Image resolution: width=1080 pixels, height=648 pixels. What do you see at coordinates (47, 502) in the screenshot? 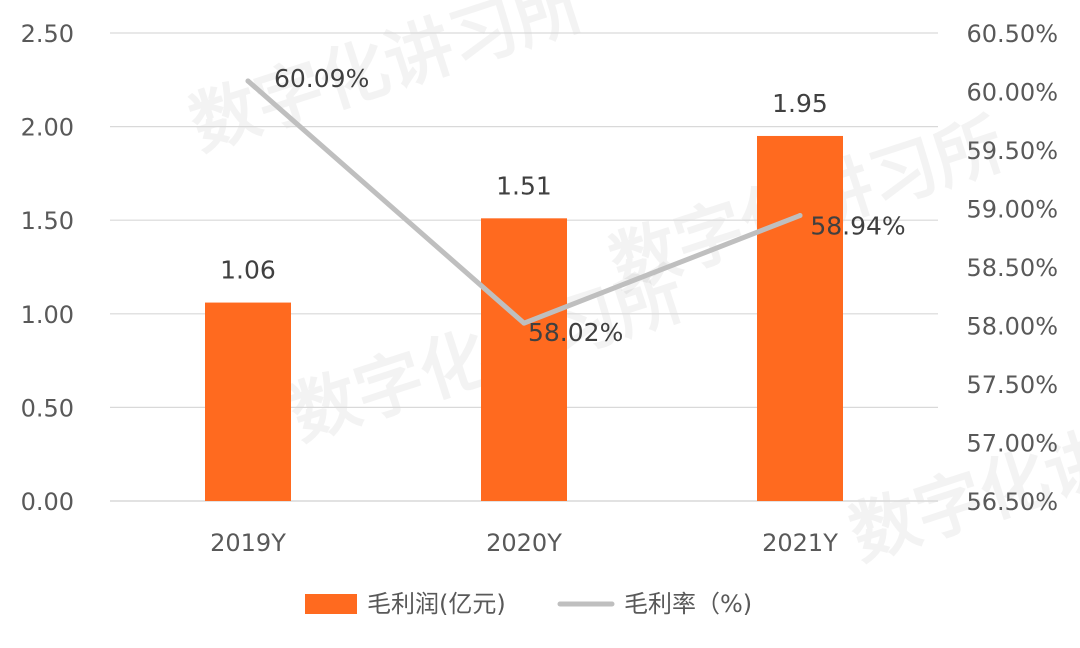
I see `y-left-tick-label: 0.00` at bounding box center [47, 502].